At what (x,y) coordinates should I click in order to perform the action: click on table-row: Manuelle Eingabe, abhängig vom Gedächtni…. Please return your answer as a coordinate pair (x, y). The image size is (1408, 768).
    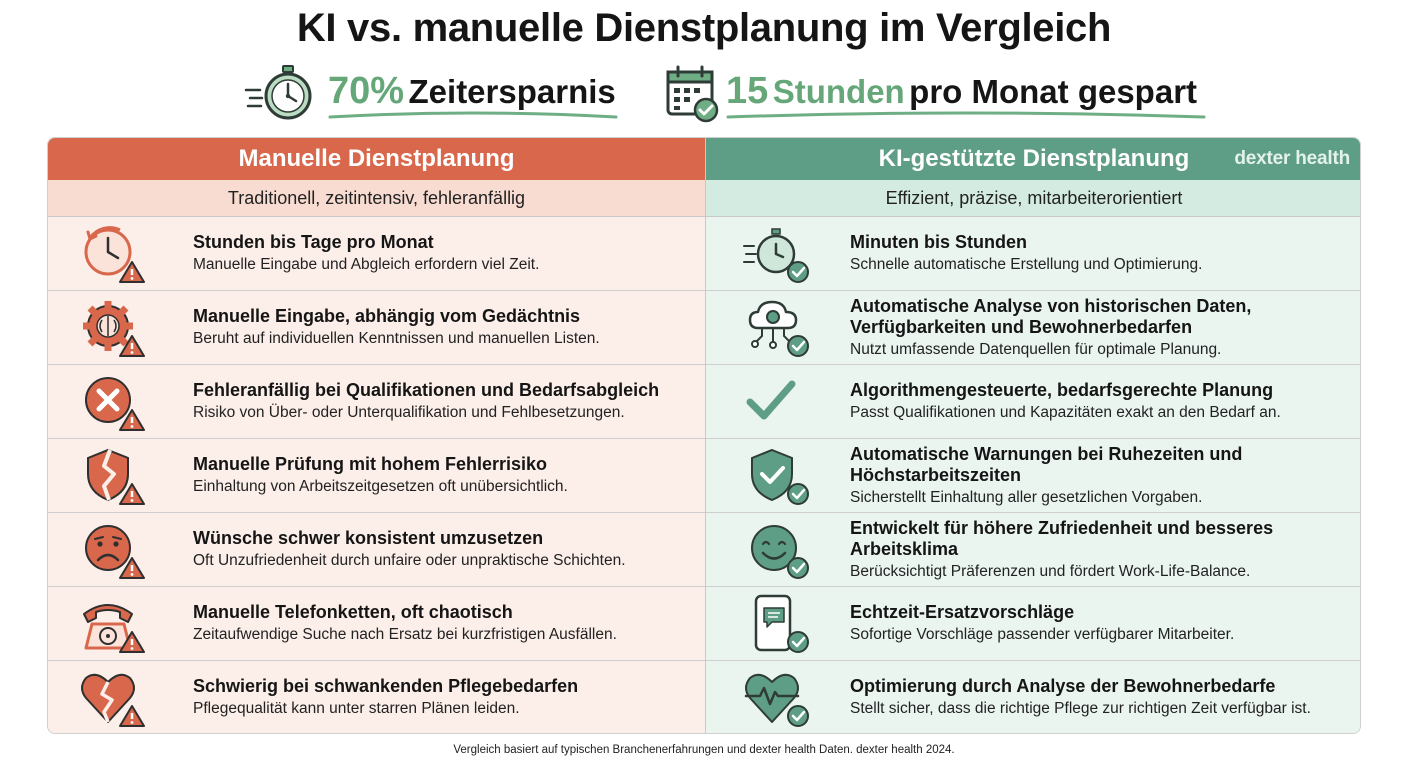
    Looking at the image, I should click on (376, 328).